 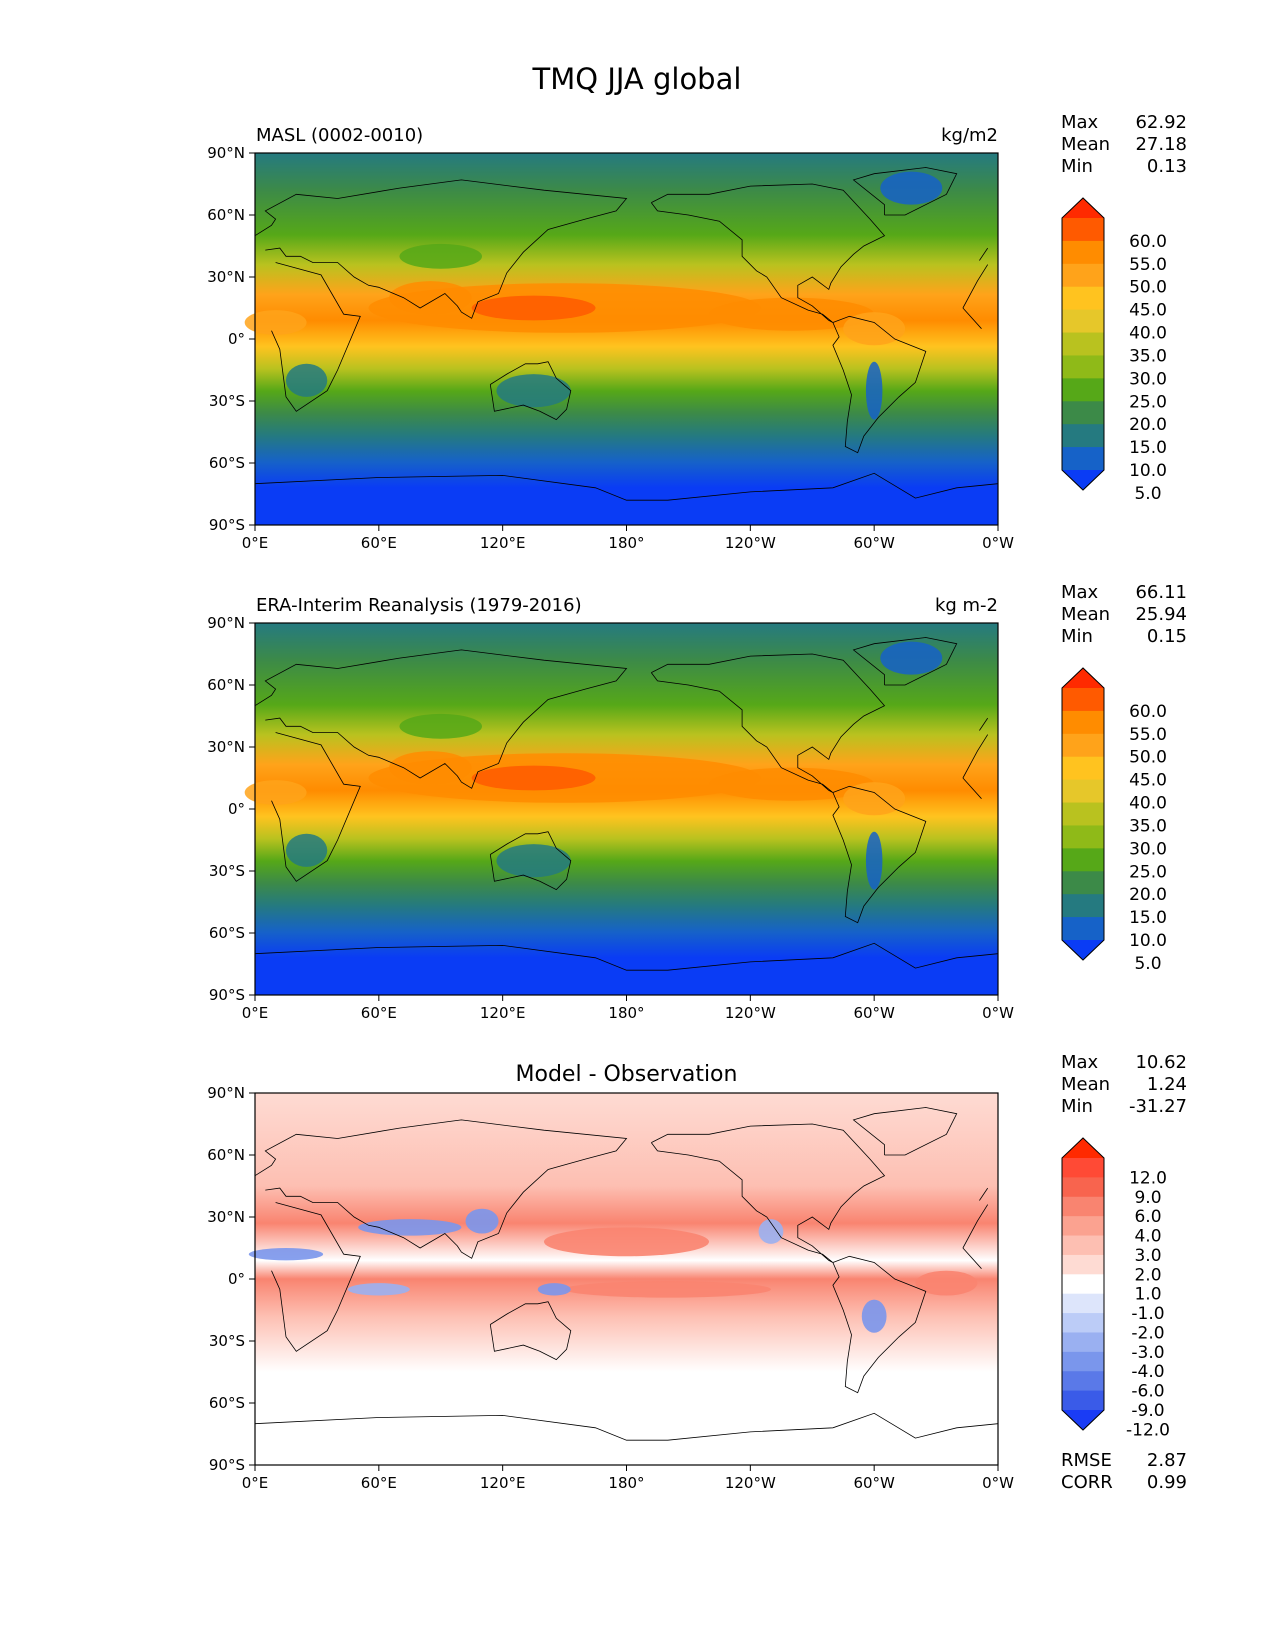 What do you see at coordinates (1148, 471) in the screenshot?
I see `colorbar-label: 10.0` at bounding box center [1148, 471].